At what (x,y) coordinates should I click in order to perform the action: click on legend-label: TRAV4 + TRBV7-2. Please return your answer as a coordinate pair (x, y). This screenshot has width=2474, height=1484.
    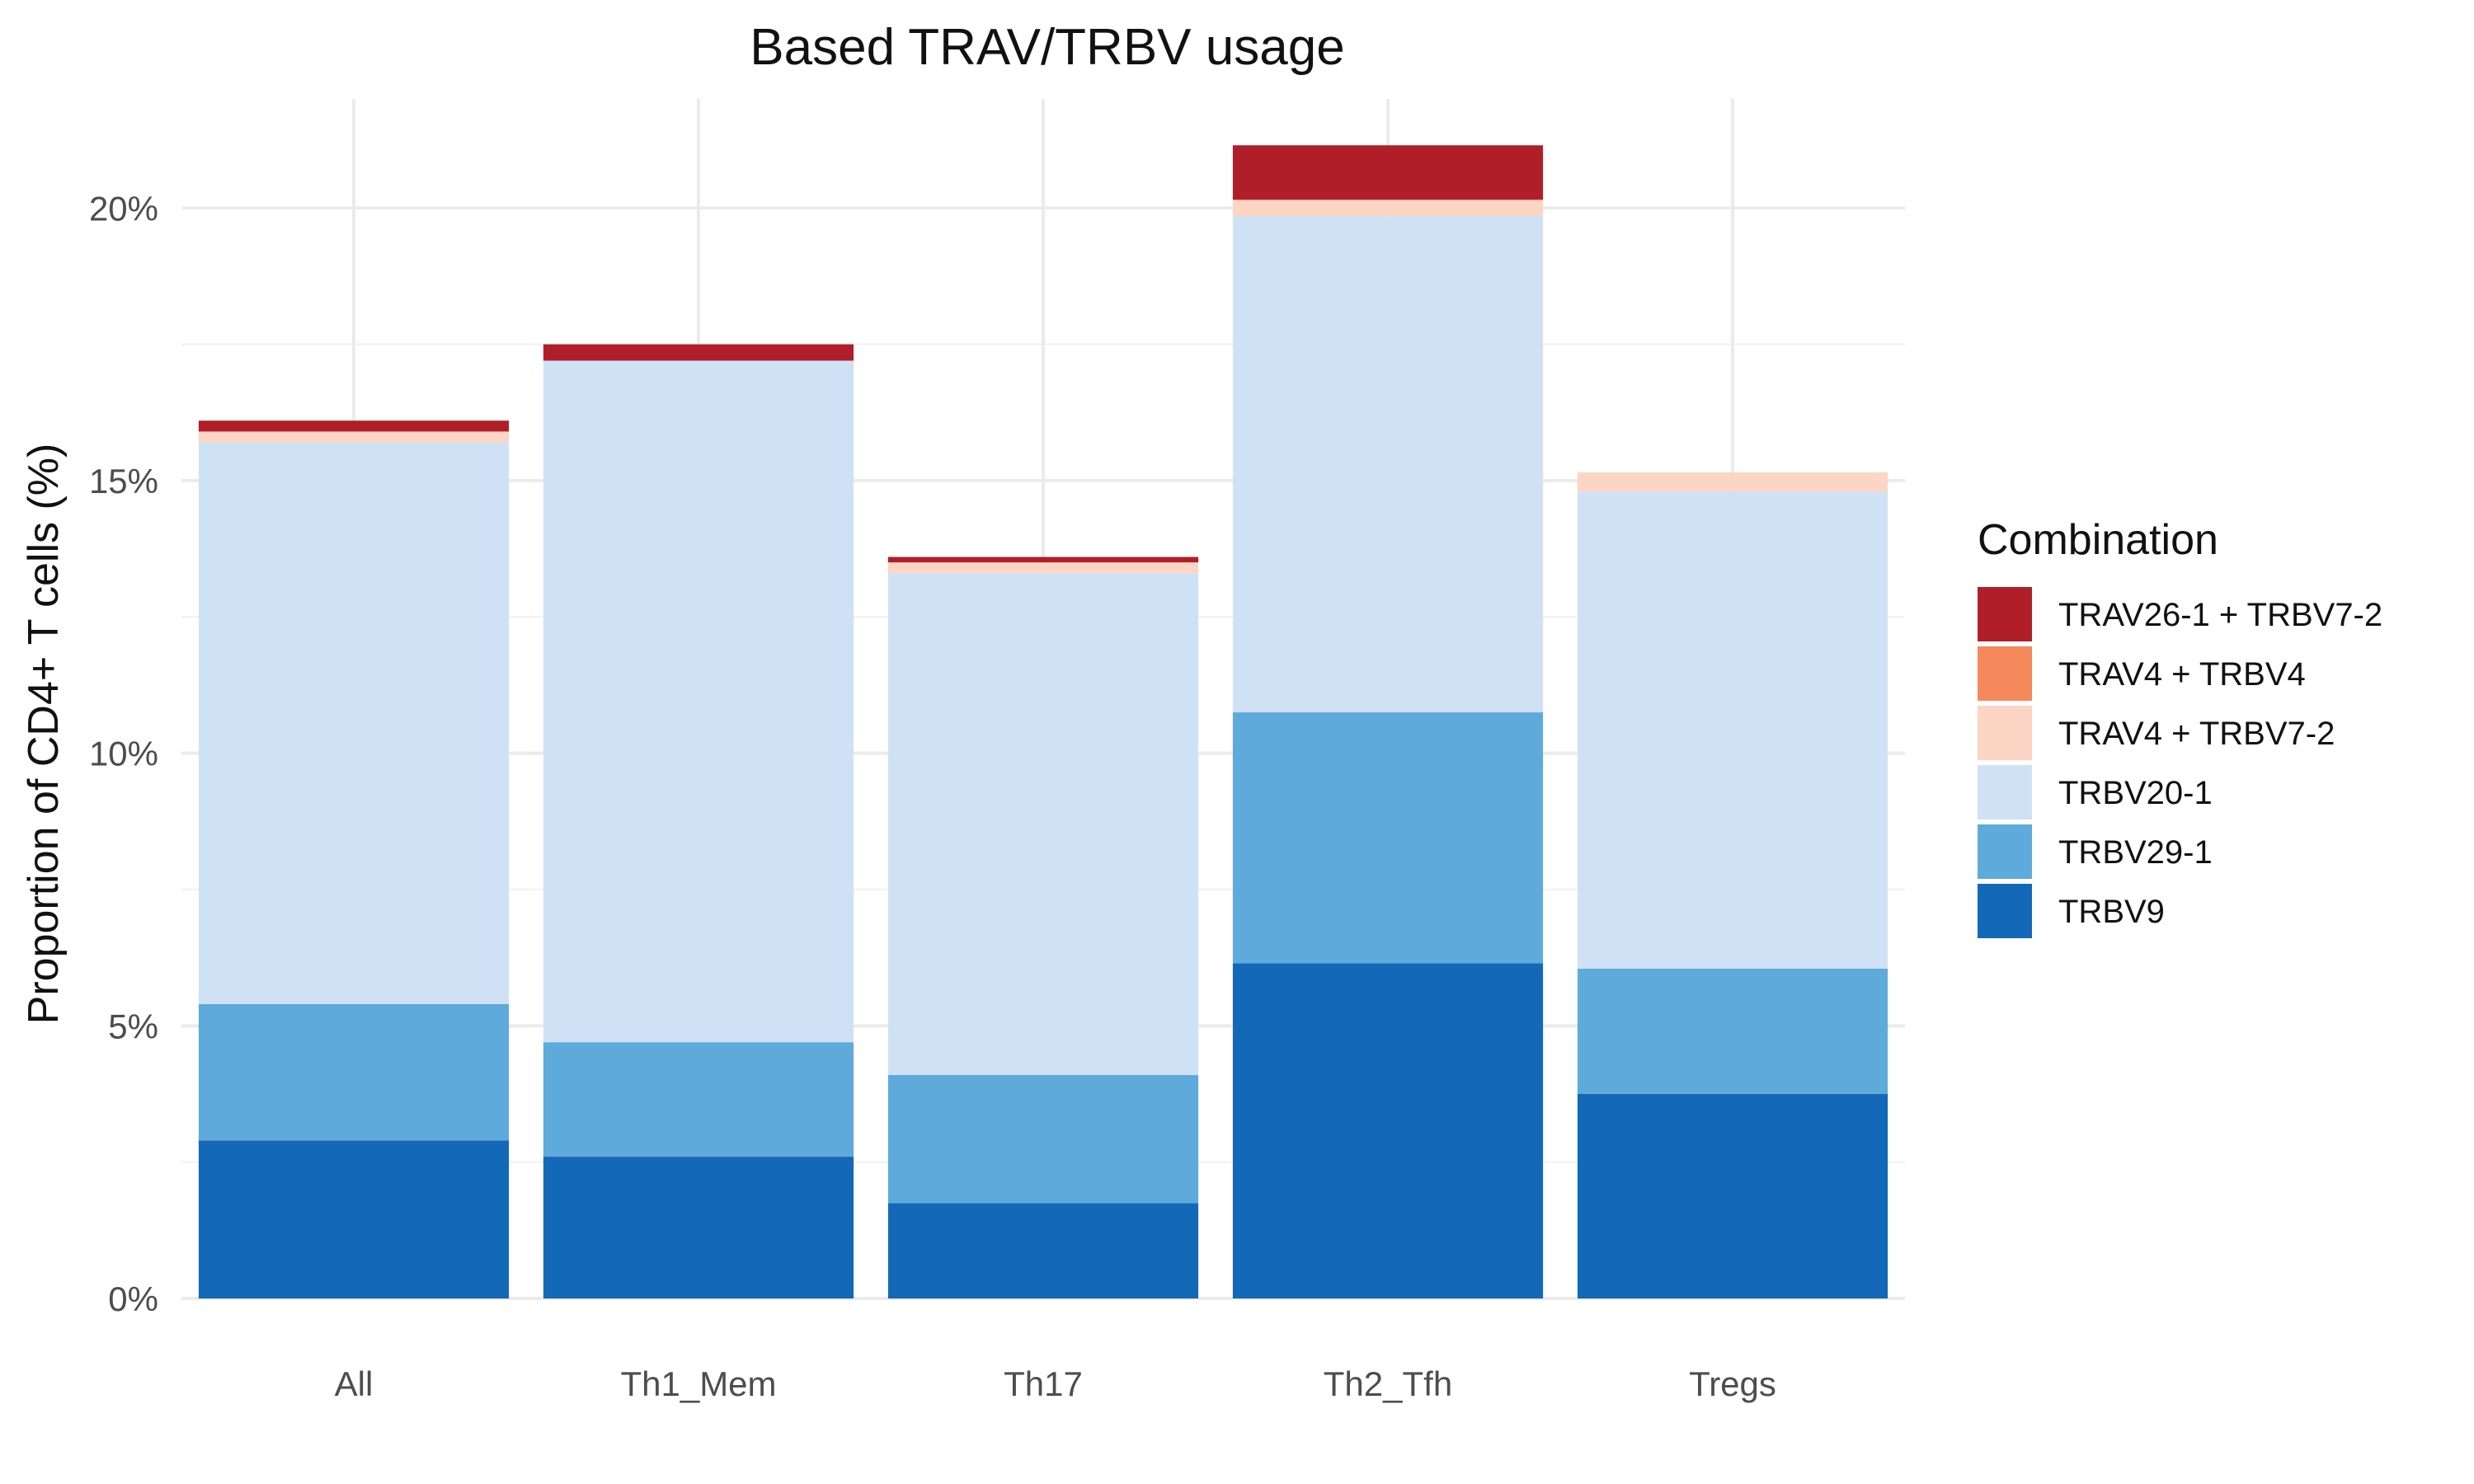
    Looking at the image, I should click on (2196, 734).